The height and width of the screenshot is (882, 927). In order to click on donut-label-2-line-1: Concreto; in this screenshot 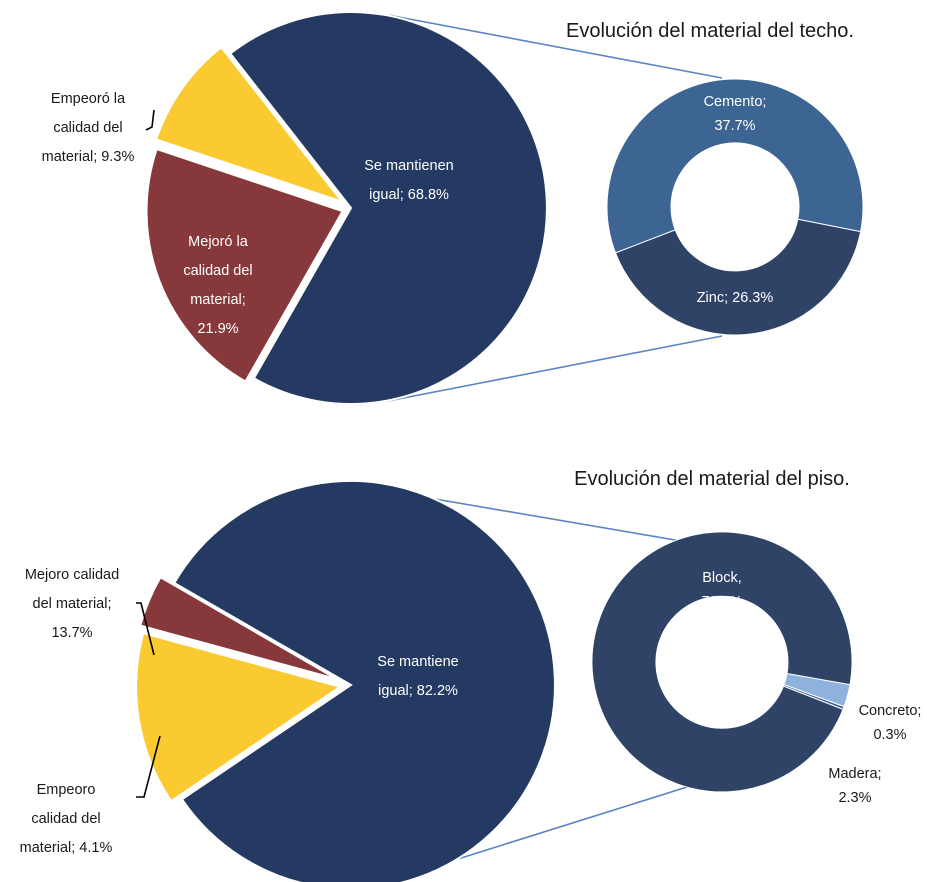, I will do `click(890, 711)`.